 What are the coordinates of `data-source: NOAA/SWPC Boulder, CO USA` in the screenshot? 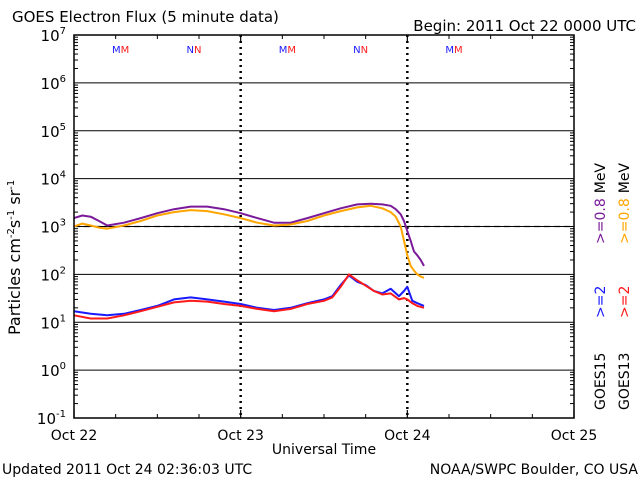 It's located at (534, 470).